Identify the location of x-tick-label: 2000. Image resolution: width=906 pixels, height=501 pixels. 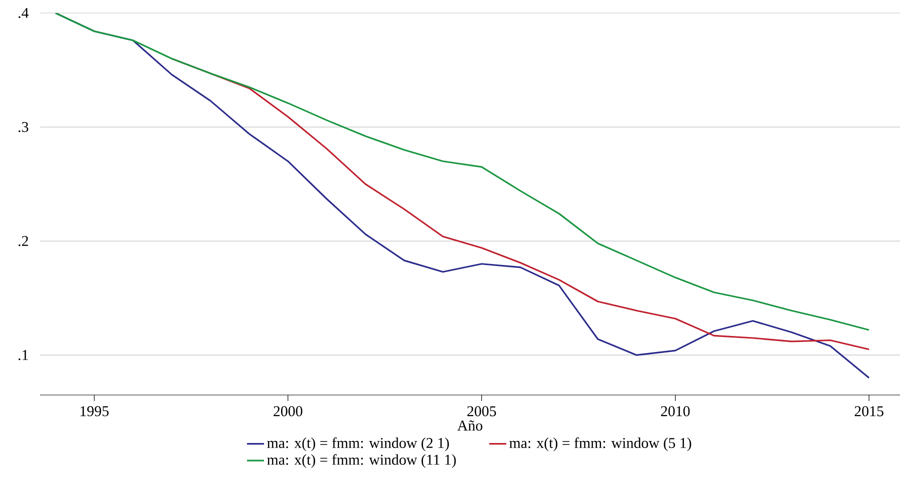
(288, 411).